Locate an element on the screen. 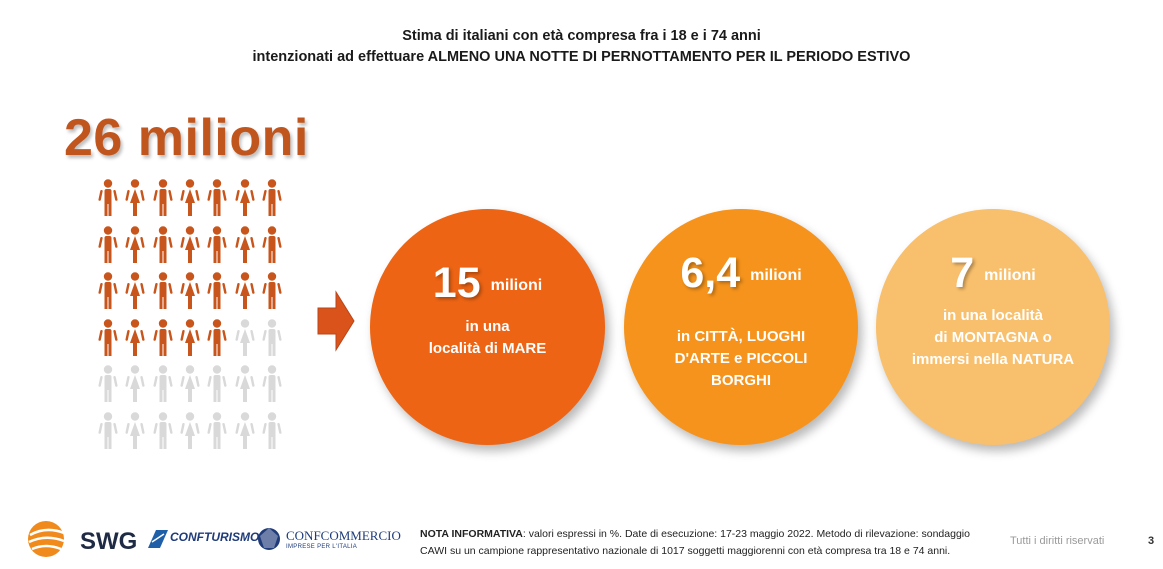 The height and width of the screenshot is (569, 1163). circle-mare: 15 milioni in una località di MARE is located at coordinates (487, 327).